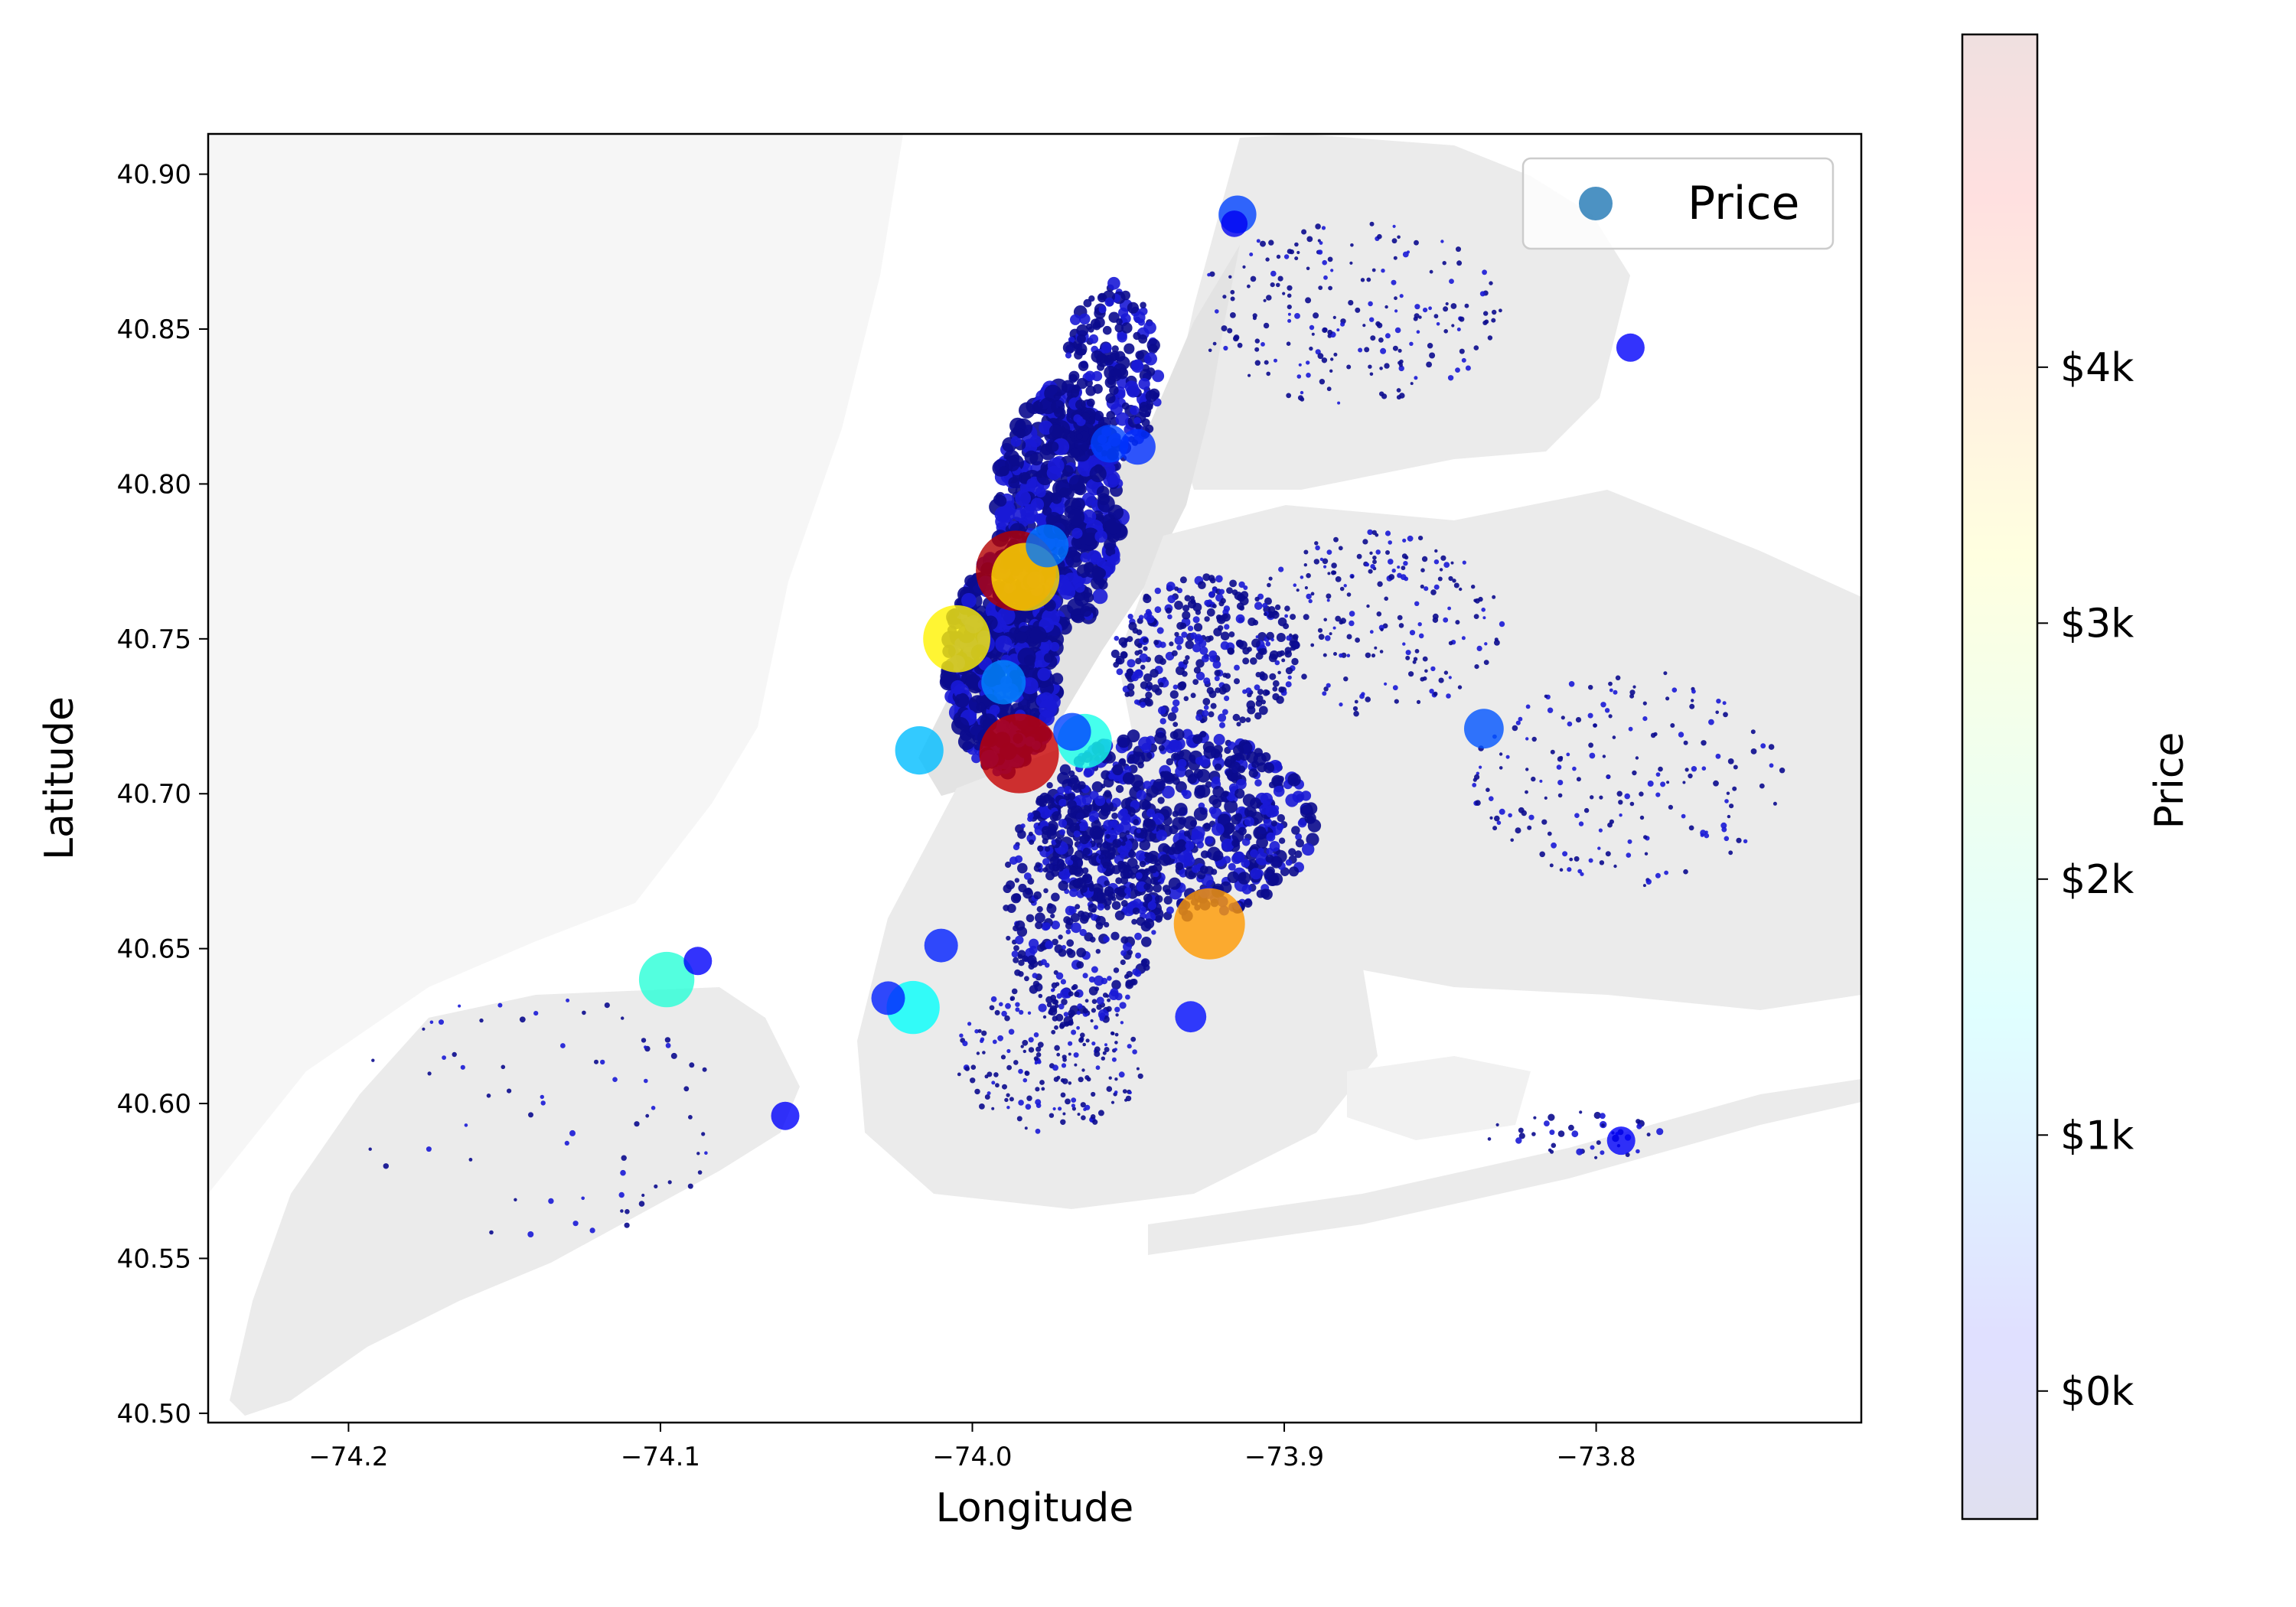  Describe the element at coordinates (1743, 203) in the screenshot. I see `legend-label: Price` at that location.